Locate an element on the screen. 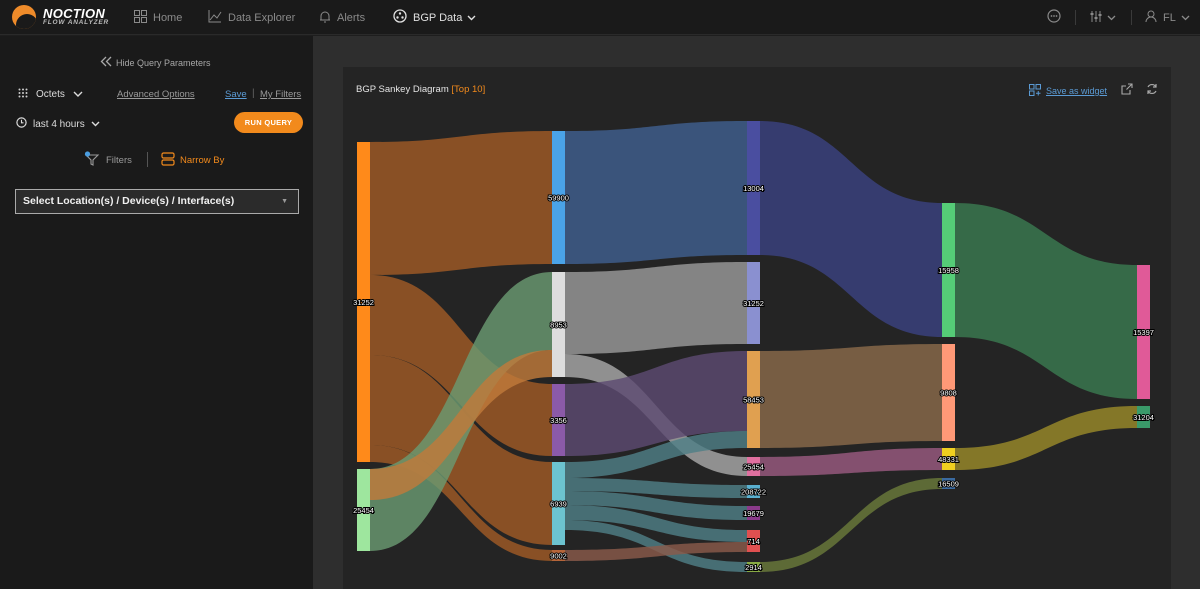 The width and height of the screenshot is (1200, 589). user-menu: FL is located at coordinates (1167, 17).